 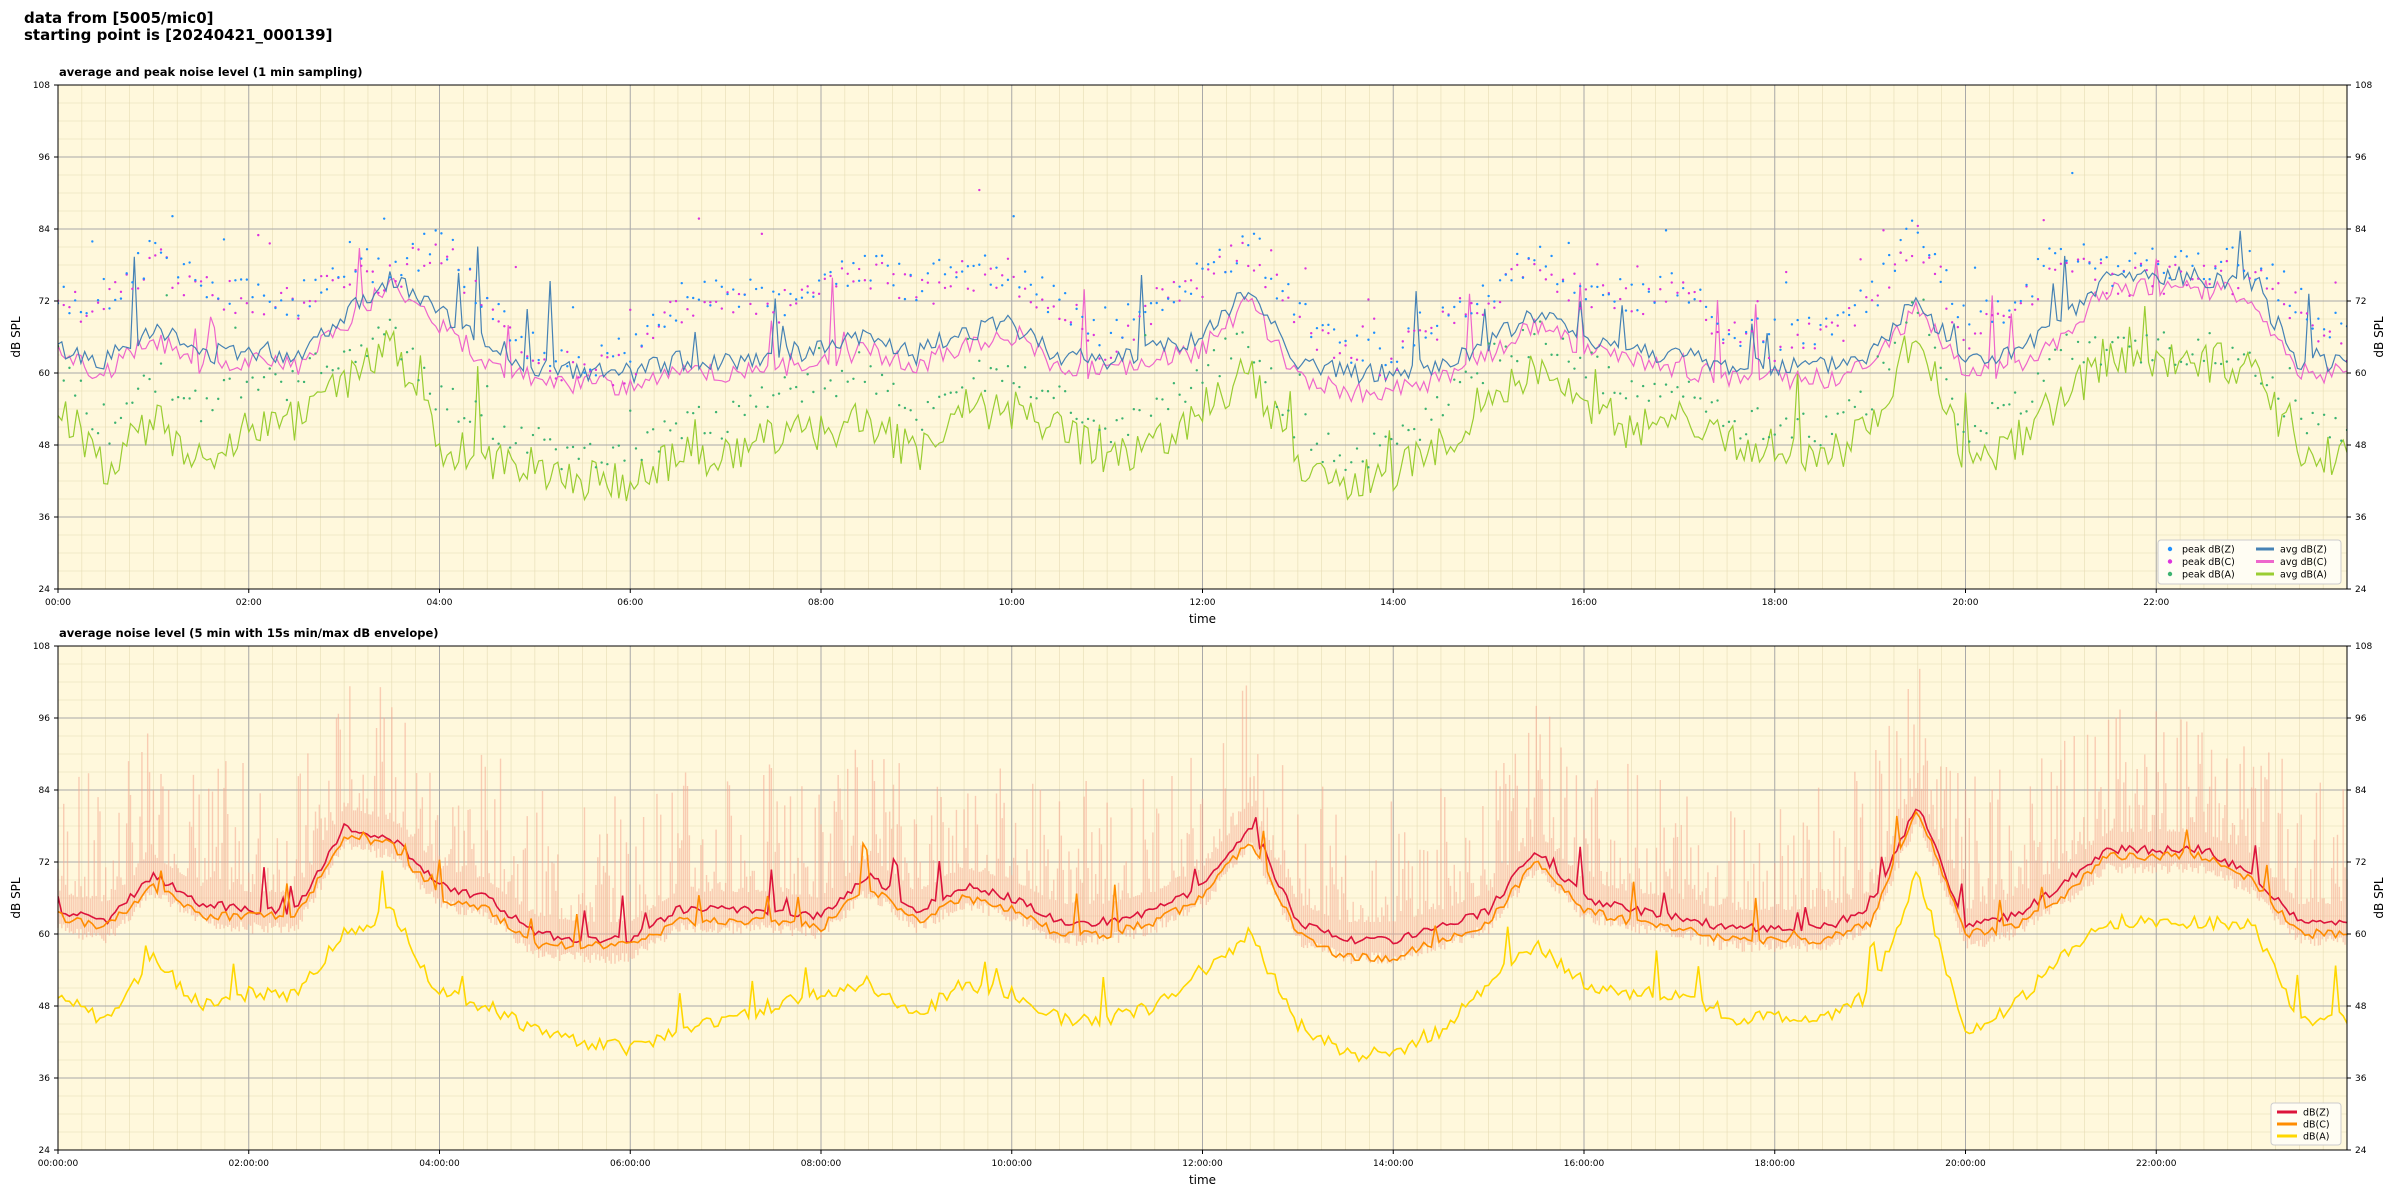 I want to click on x-axis-label: time, so click(x=1202, y=1180).